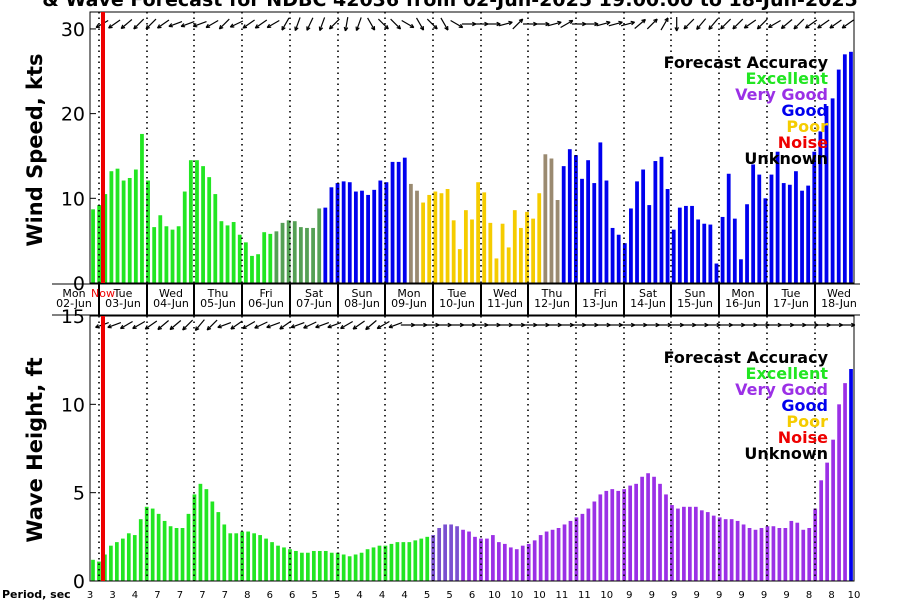  I want to click on now-marker: Now, so click(103, 296).